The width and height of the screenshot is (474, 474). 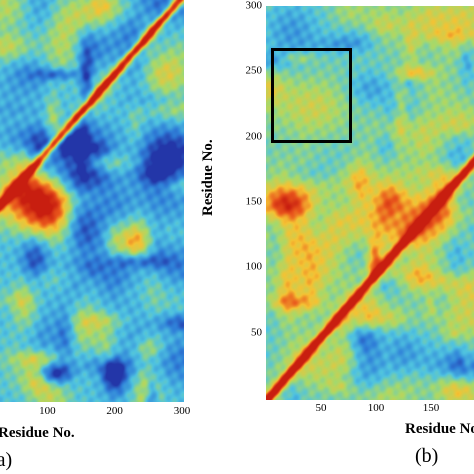 What do you see at coordinates (6, 460) in the screenshot?
I see `panel-label-a: (a)` at bounding box center [6, 460].